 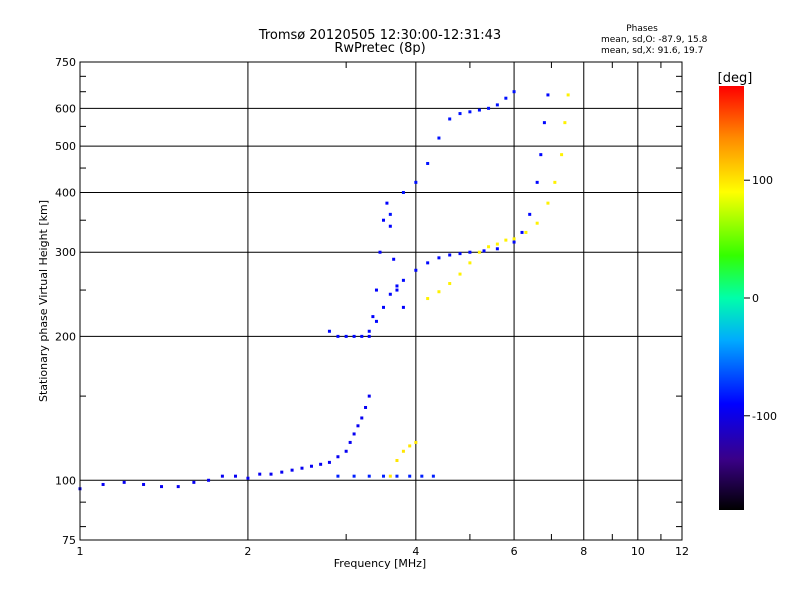 I want to click on chart-title: Tromsø 20120505 12:30:00-12:31:43, so click(x=379, y=35).